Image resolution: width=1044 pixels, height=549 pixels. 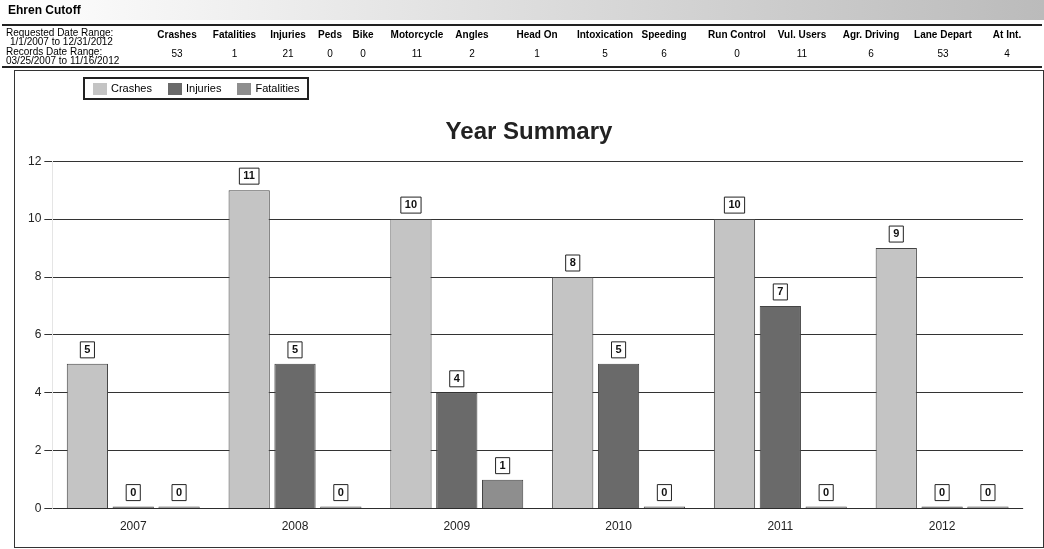 I want to click on text: Lane Depart, so click(x=943, y=34).